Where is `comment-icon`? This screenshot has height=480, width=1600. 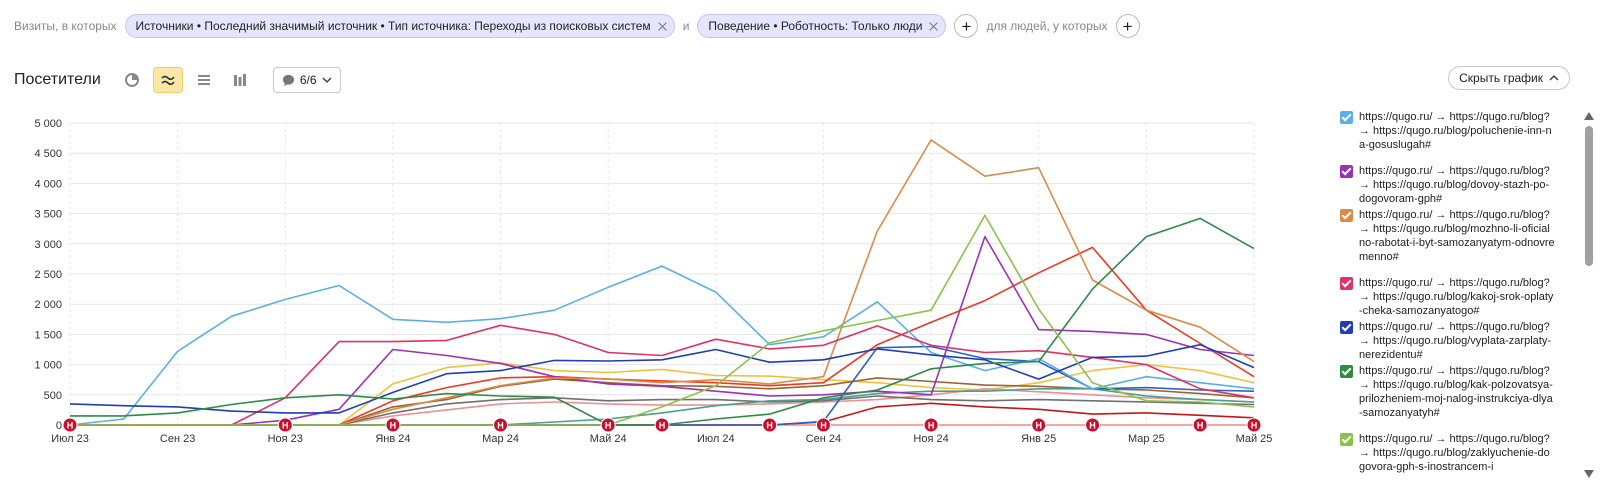
comment-icon is located at coordinates (288, 80).